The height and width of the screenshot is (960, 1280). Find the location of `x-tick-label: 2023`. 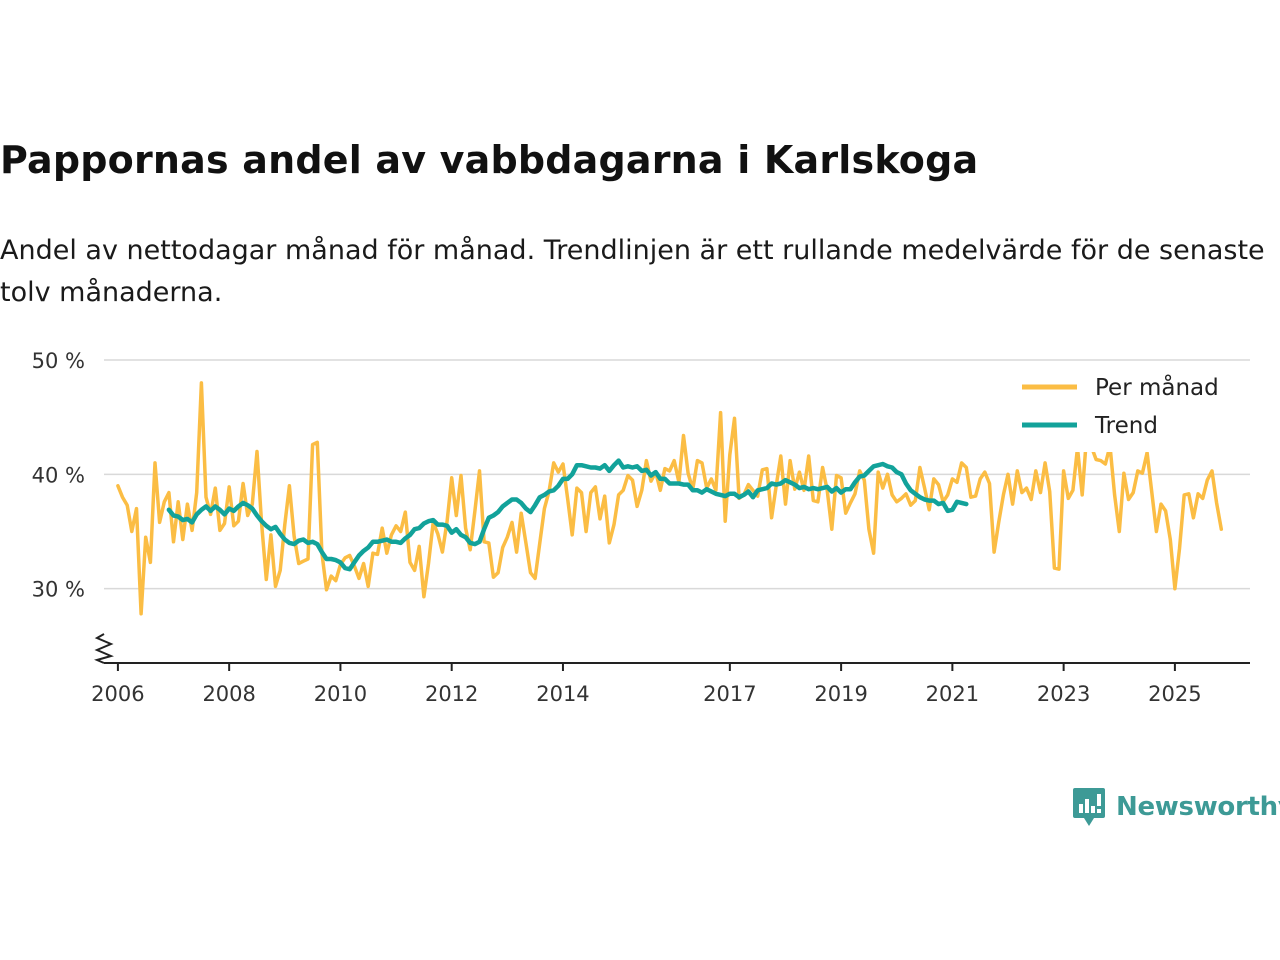

x-tick-label: 2023 is located at coordinates (1063, 694).